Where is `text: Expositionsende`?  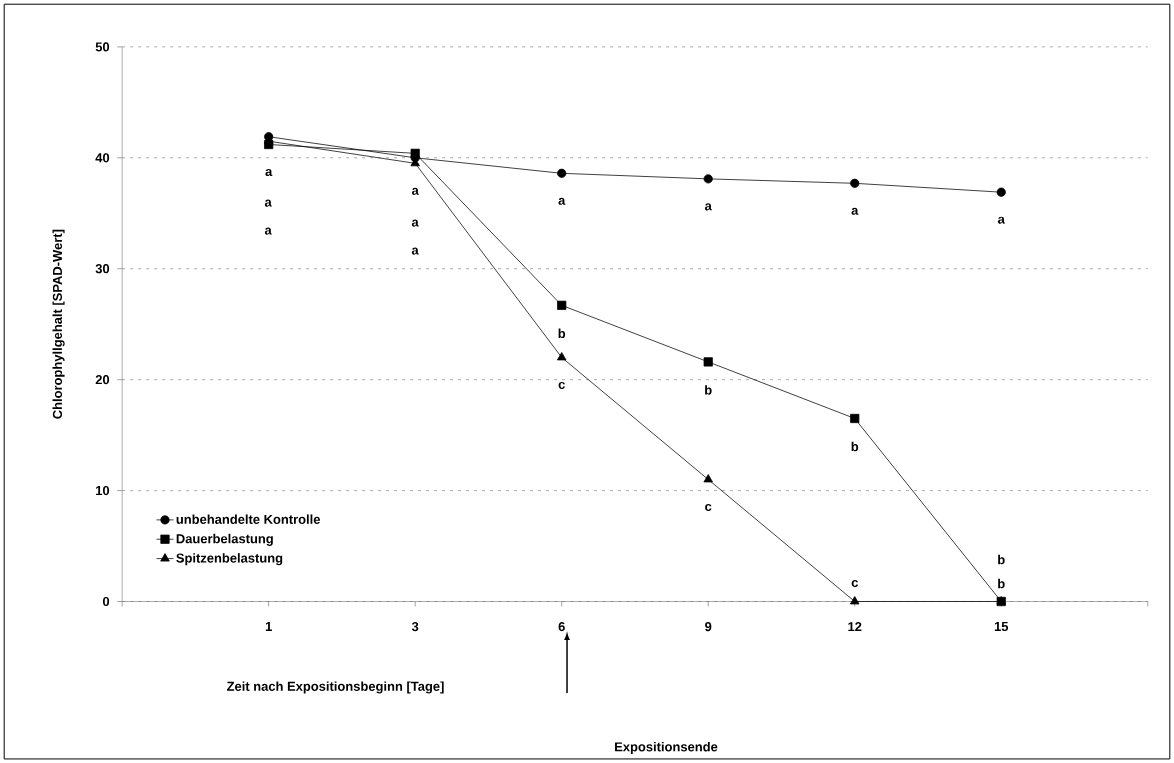
text: Expositionsende is located at coordinates (666, 747).